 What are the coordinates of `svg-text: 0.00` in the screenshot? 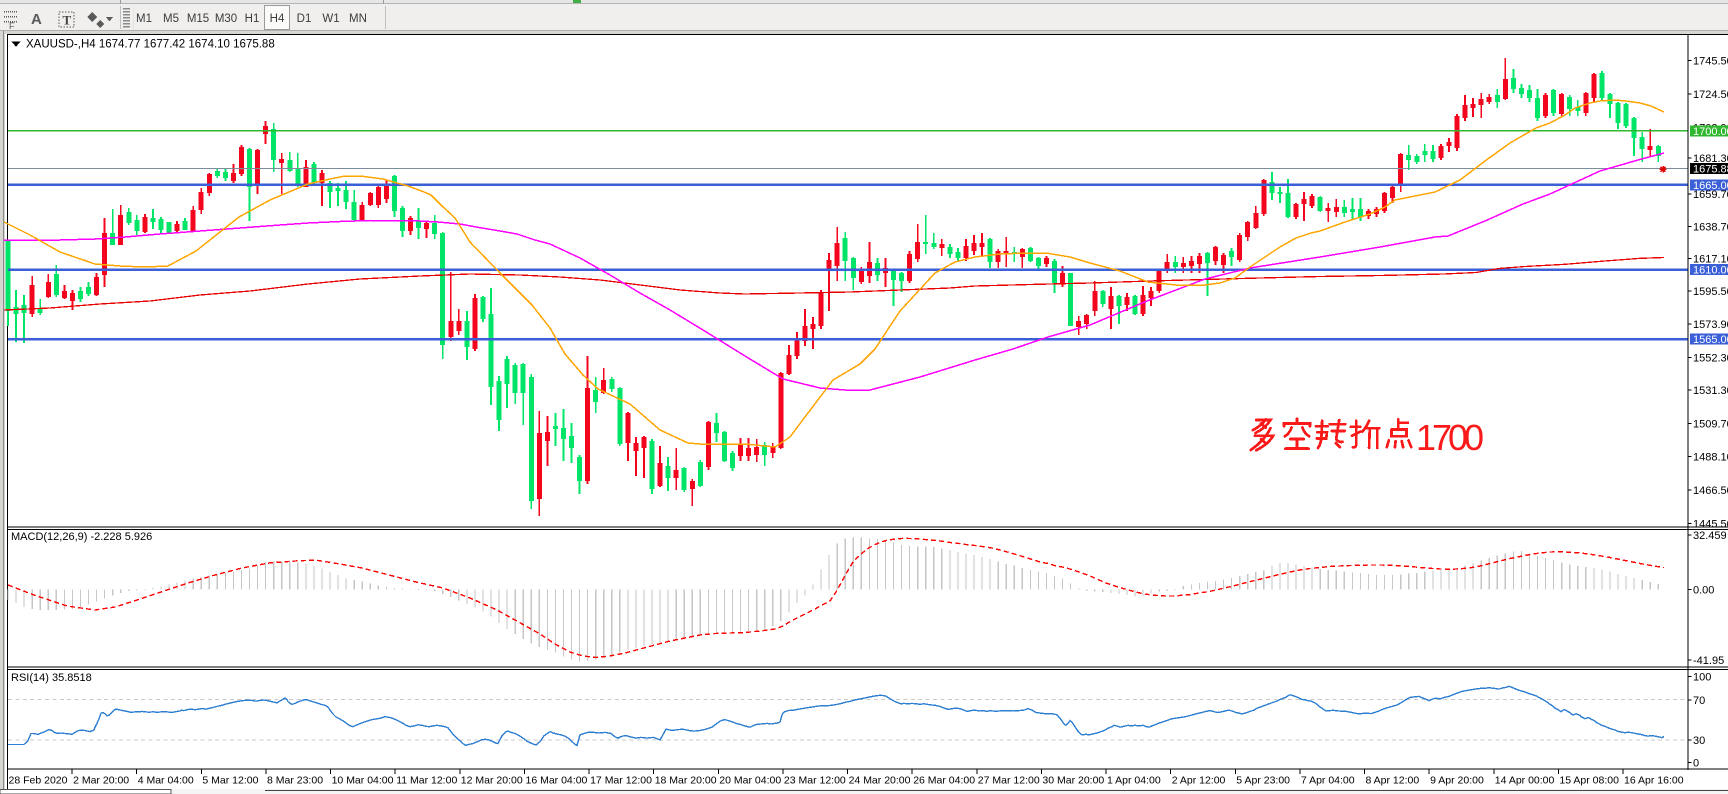 It's located at (1703, 591).